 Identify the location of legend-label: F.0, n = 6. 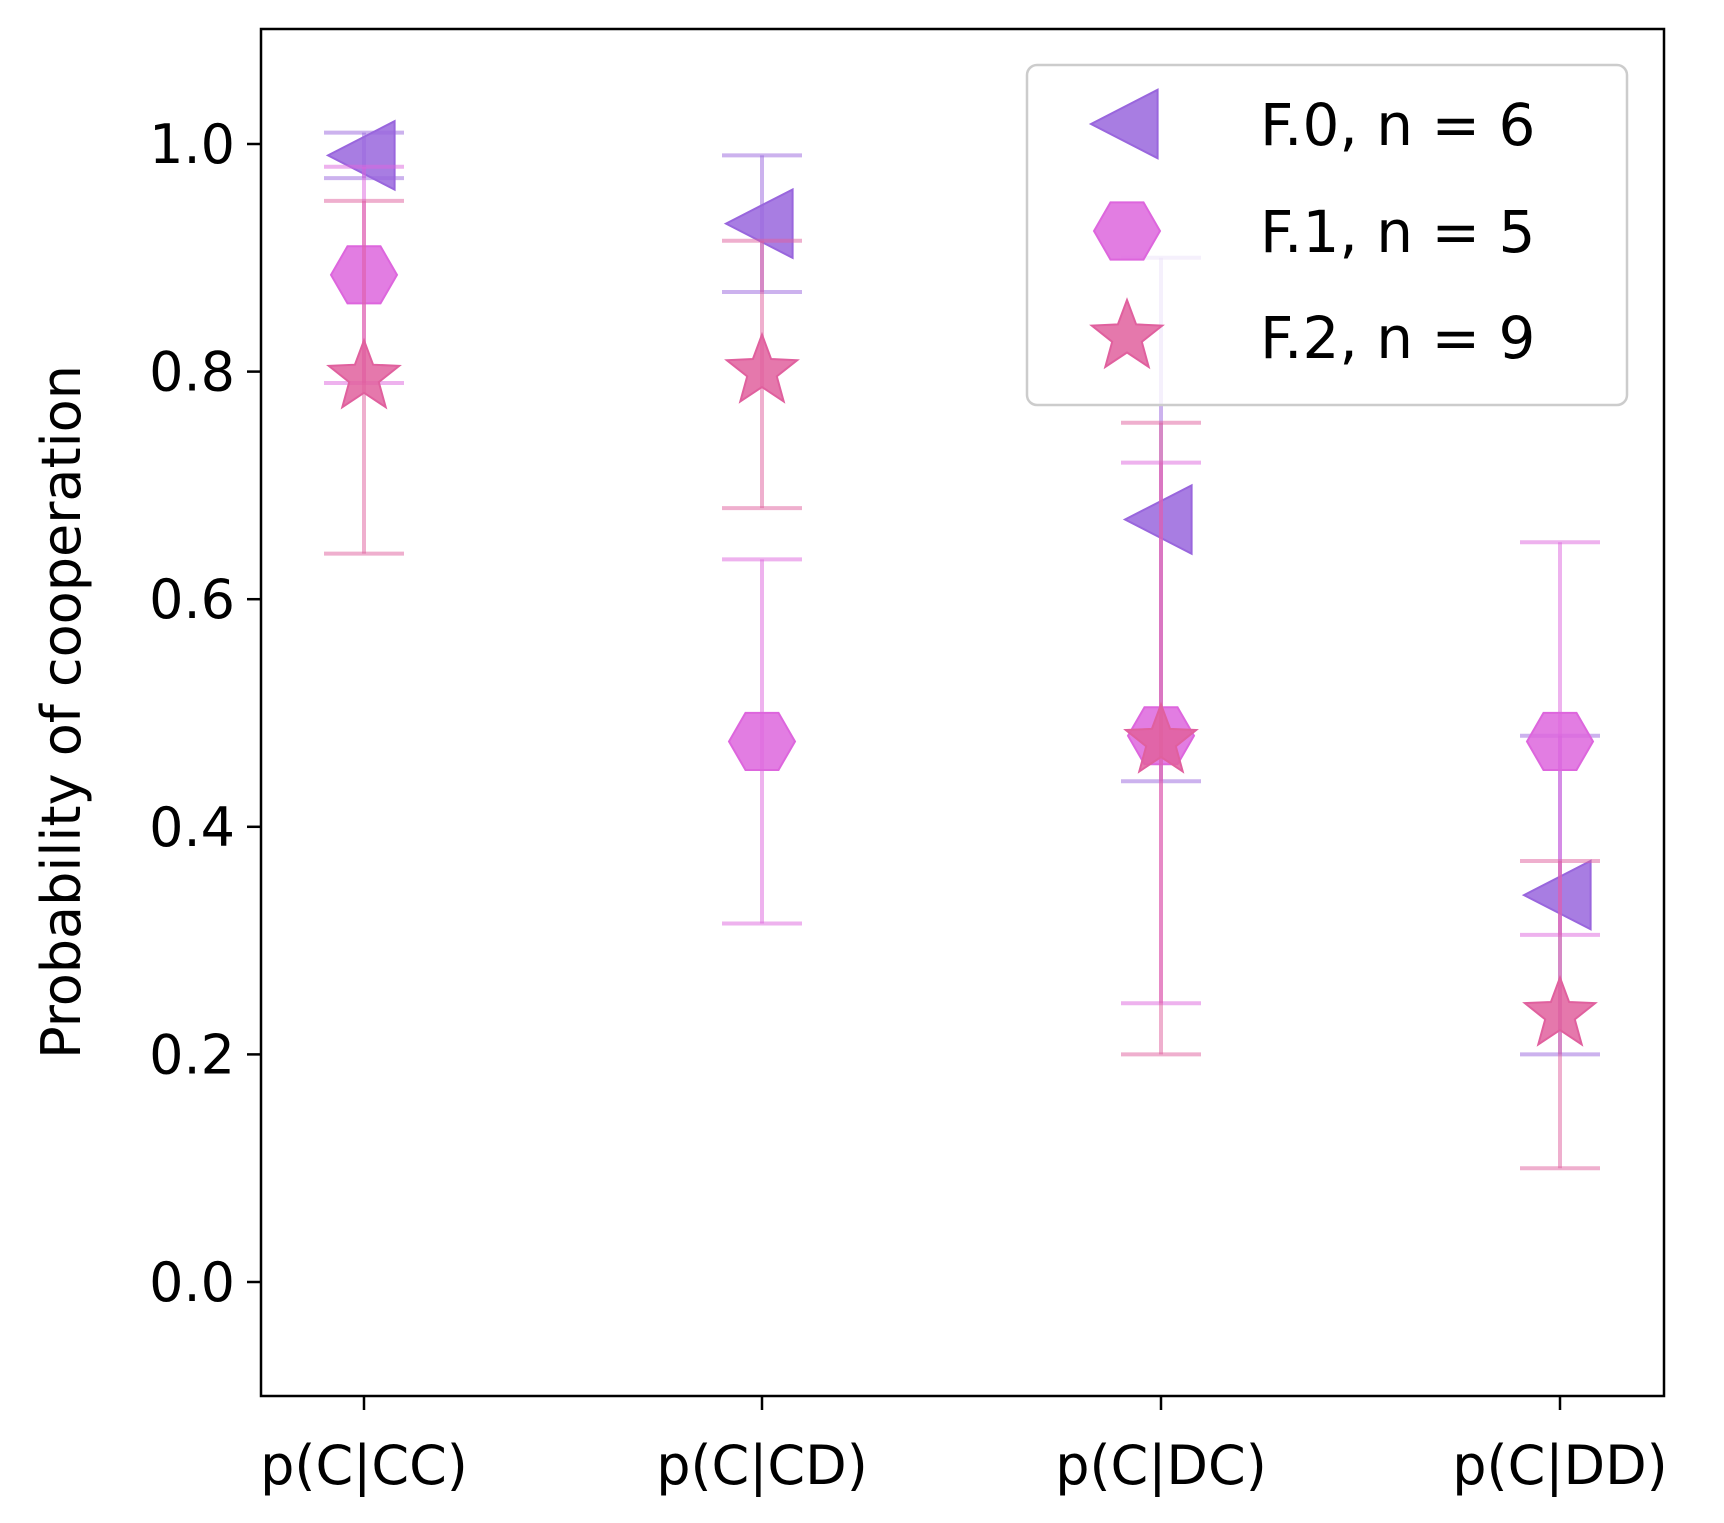
(1397, 125).